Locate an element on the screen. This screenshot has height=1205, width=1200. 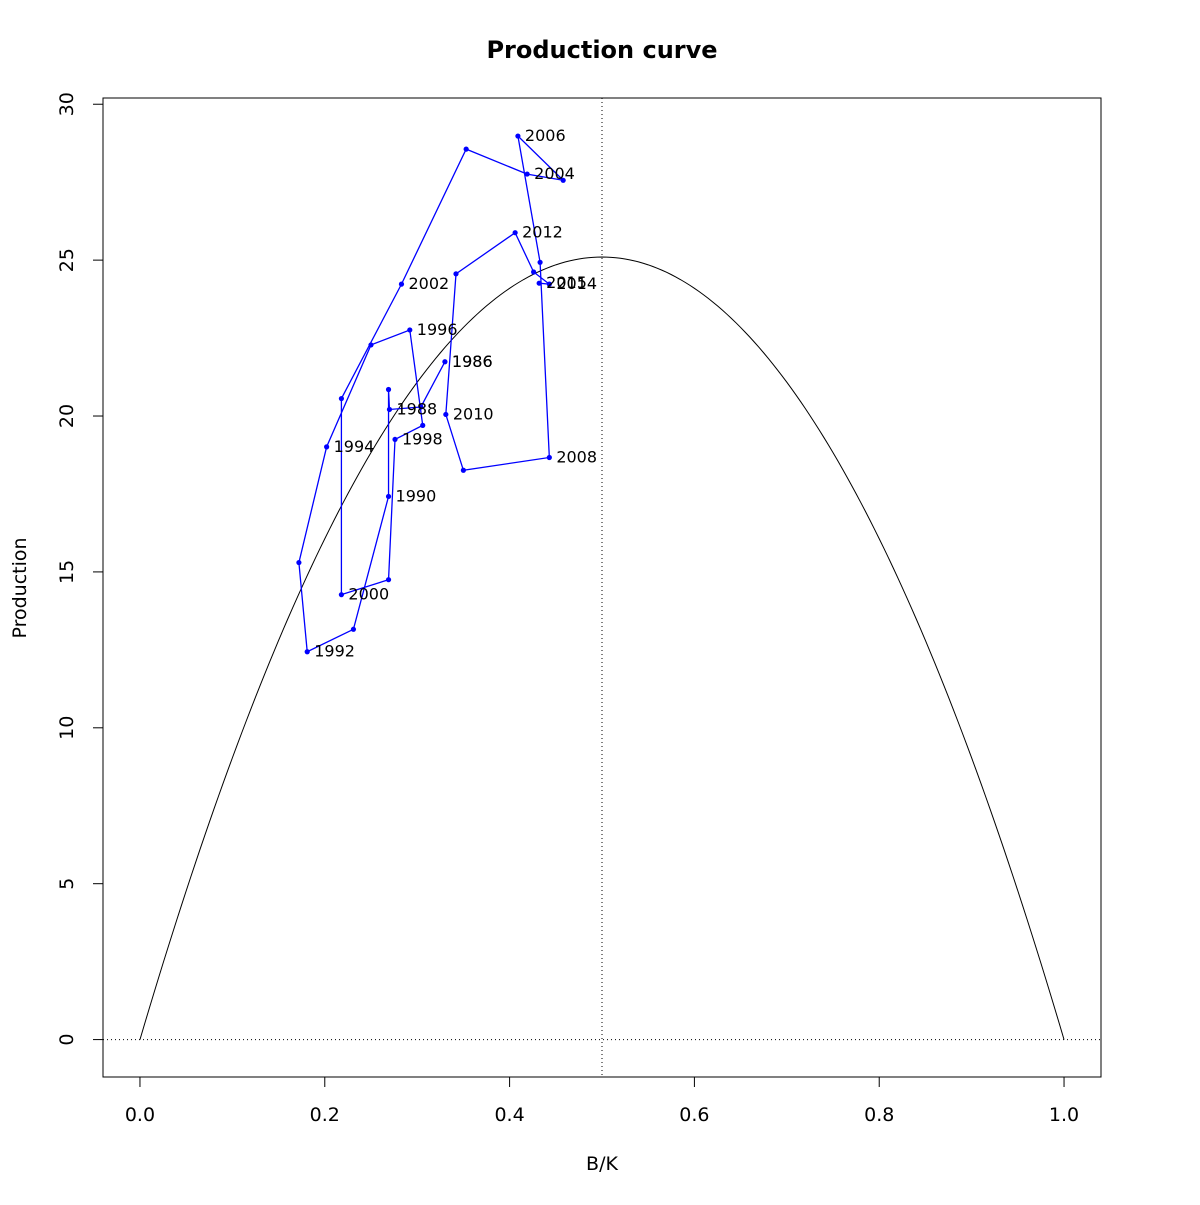
observed-series-group is located at coordinates (431, 394).